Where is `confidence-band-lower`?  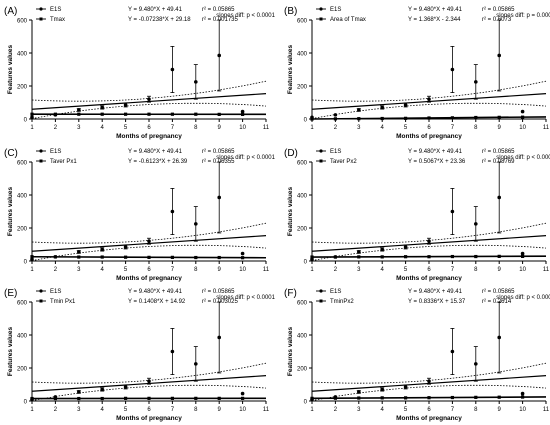
confidence-band-lower is located at coordinates (429, 252).